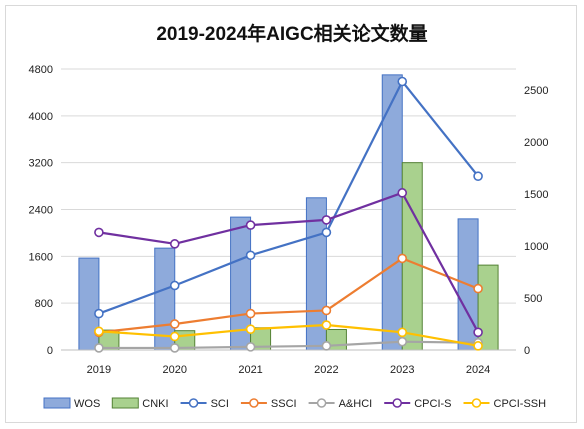 The width and height of the screenshot is (584, 429). I want to click on legend-marker-a-hci, so click(321, 403).